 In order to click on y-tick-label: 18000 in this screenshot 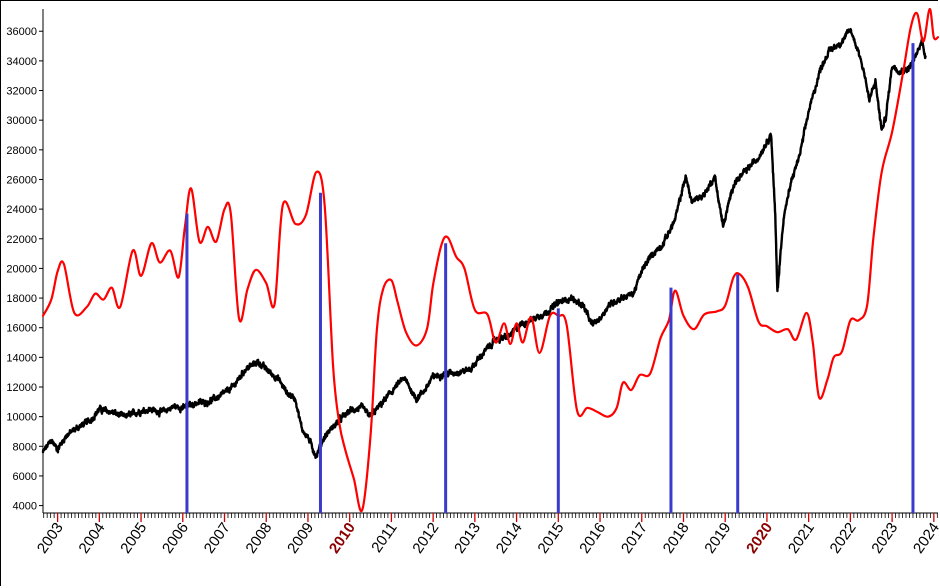, I will do `click(21, 299)`.